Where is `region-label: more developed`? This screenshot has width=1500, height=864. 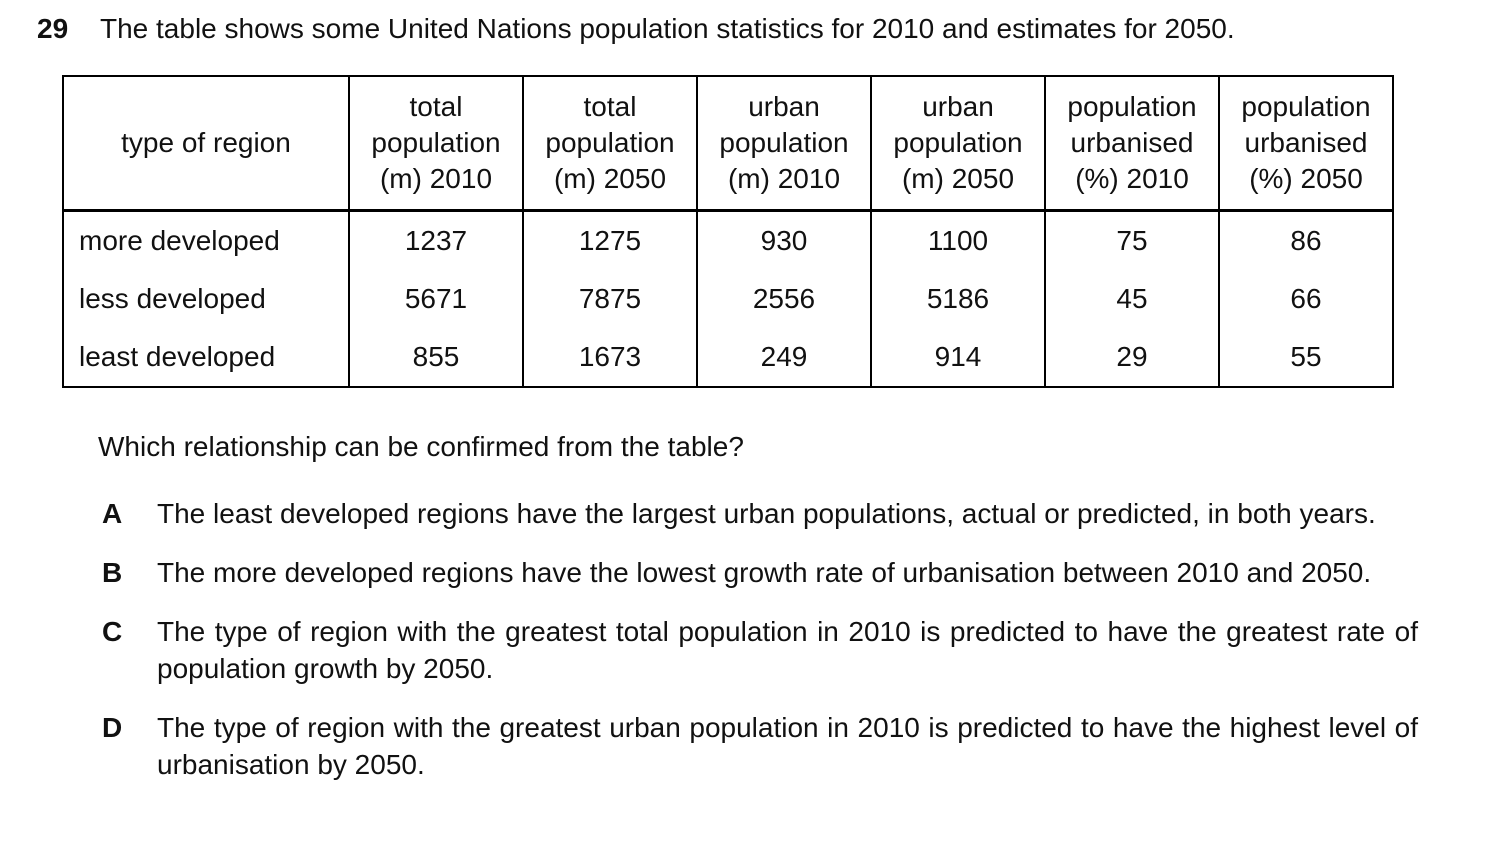 region-label: more developed is located at coordinates (206, 240).